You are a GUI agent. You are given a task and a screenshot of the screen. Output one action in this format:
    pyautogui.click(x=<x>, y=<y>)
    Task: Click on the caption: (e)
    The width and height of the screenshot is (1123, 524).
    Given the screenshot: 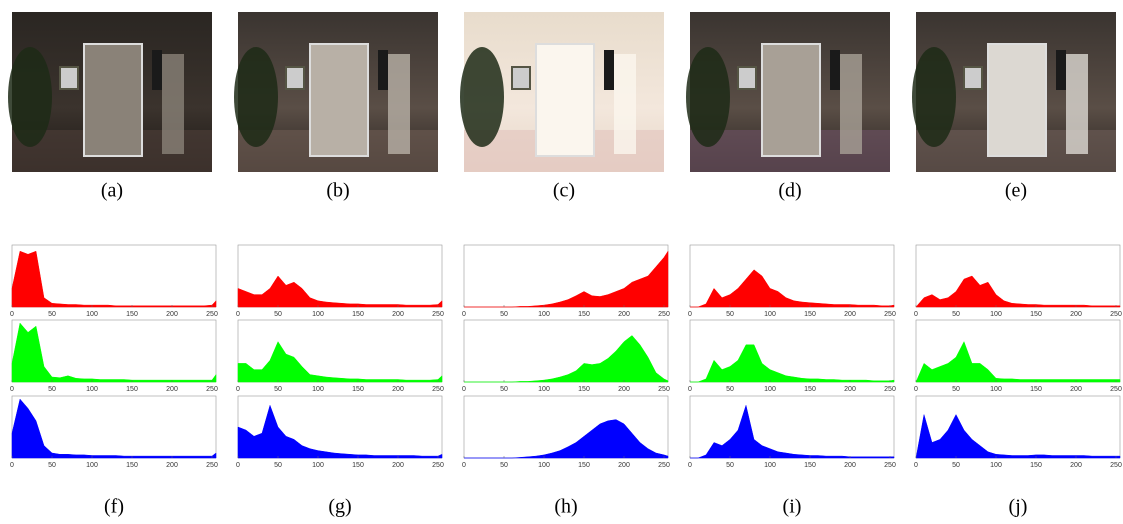 What is the action you would take?
    pyautogui.click(x=1016, y=191)
    